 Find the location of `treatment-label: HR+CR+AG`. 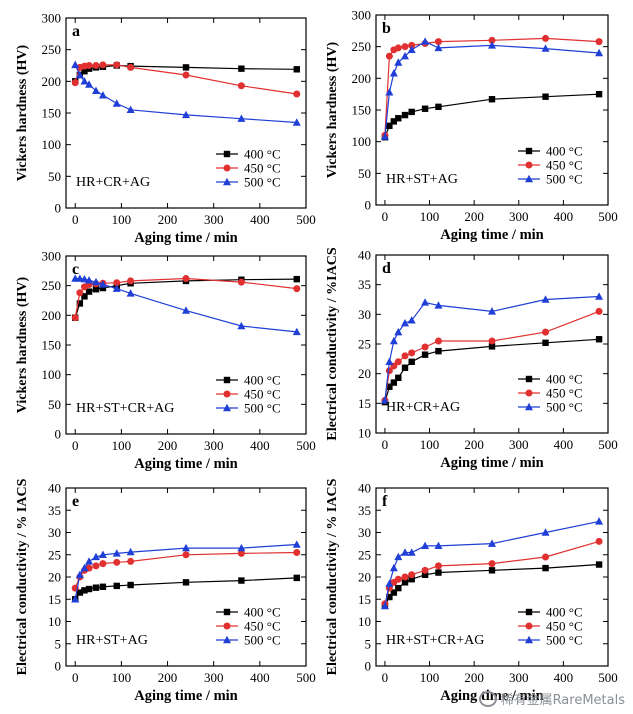

treatment-label: HR+CR+AG is located at coordinates (423, 407).